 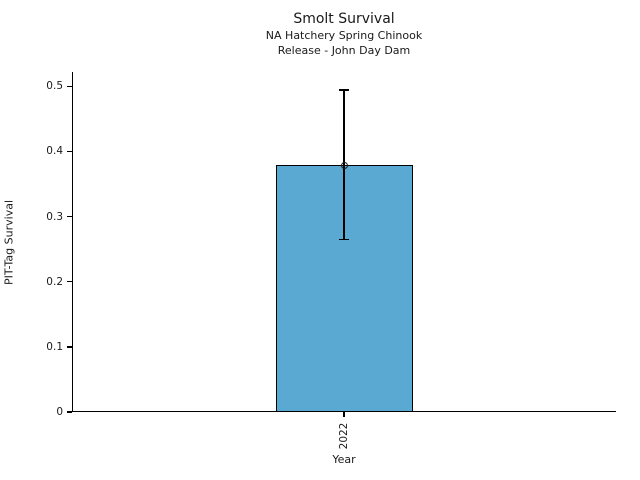 I want to click on y-axis-label: PIT-Tag Survival, so click(x=9, y=243).